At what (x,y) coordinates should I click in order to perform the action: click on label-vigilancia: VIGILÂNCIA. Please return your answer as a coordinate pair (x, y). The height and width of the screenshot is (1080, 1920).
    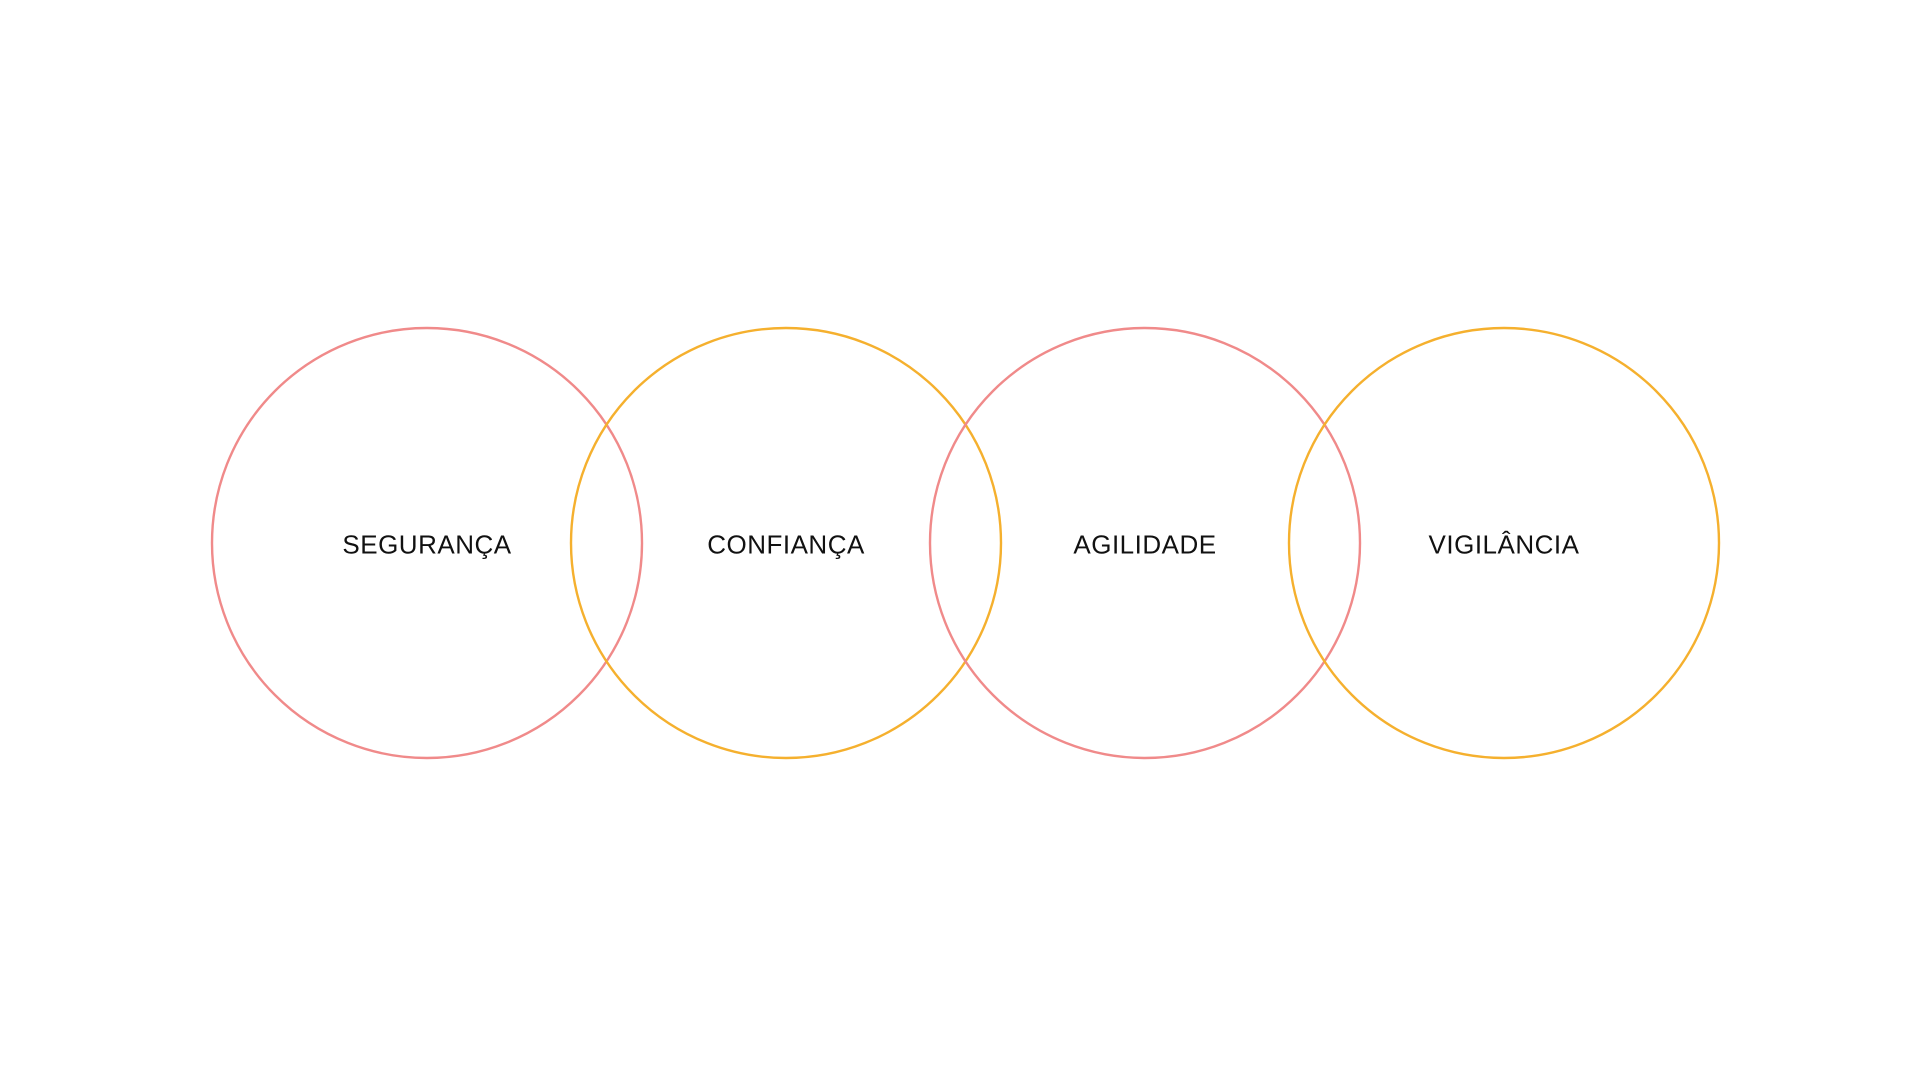
    Looking at the image, I should click on (1504, 544).